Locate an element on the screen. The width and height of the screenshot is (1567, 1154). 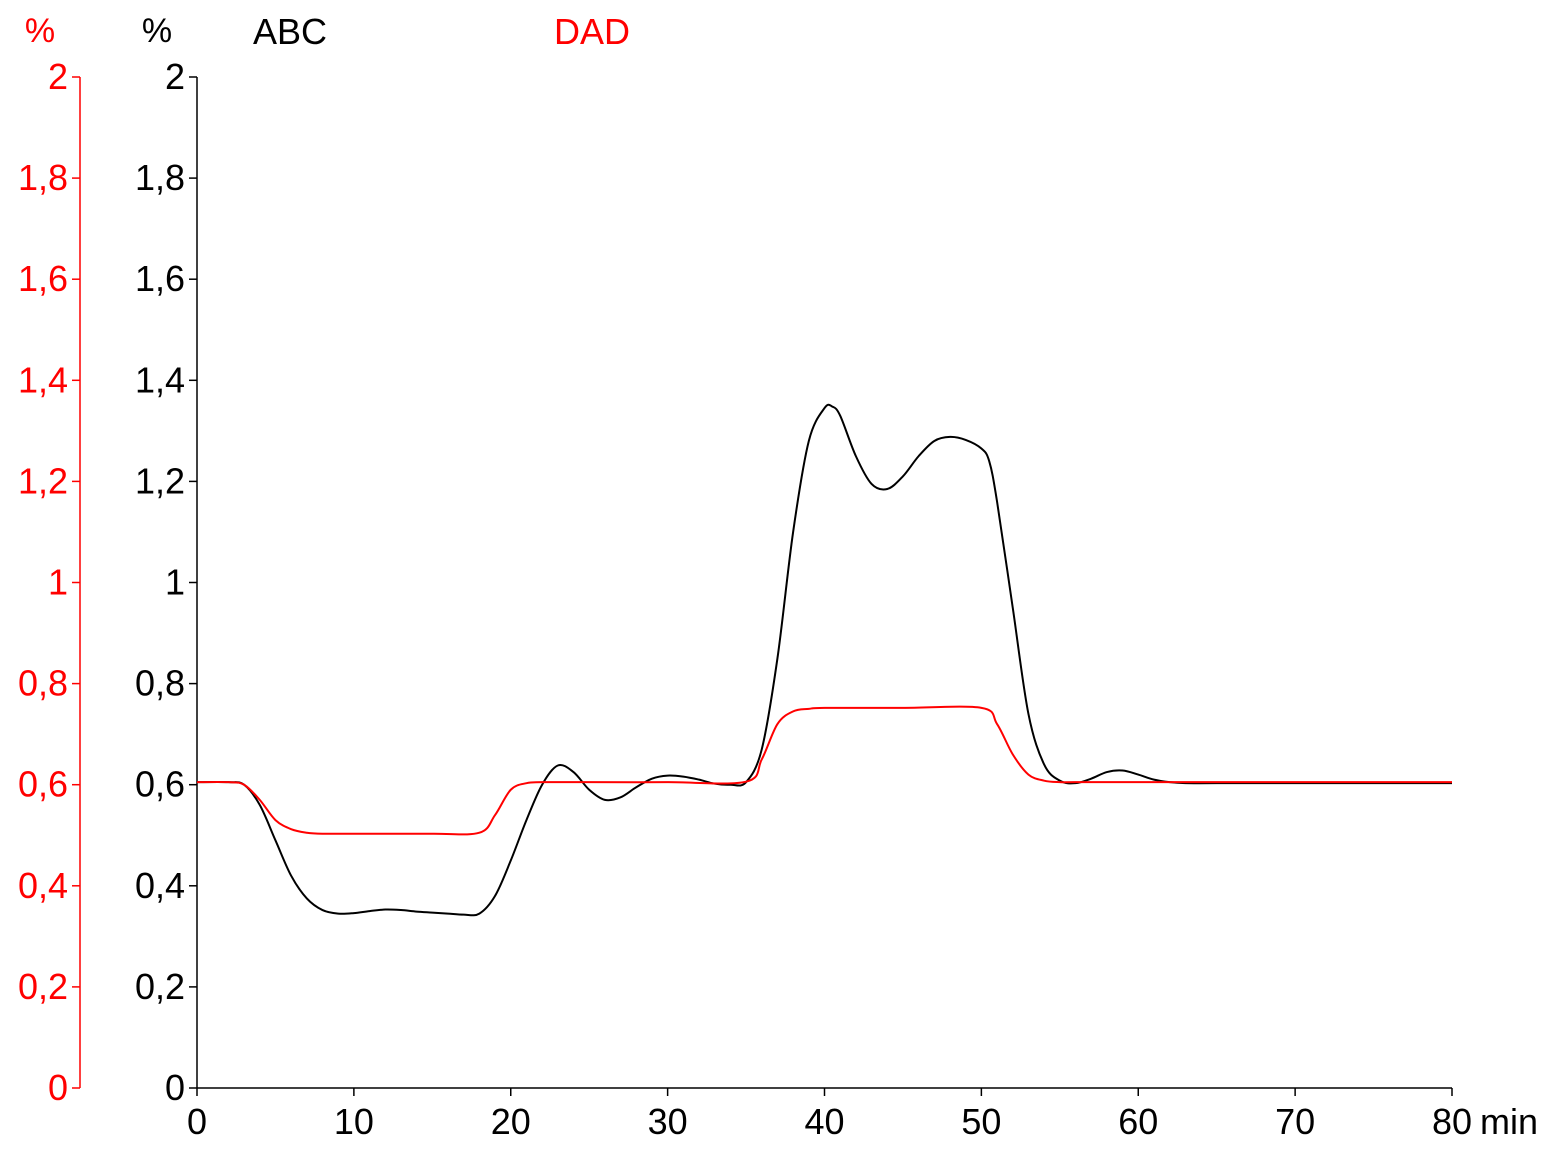
y-axis-0-tick-label: 0 is located at coordinates (58, 1087).